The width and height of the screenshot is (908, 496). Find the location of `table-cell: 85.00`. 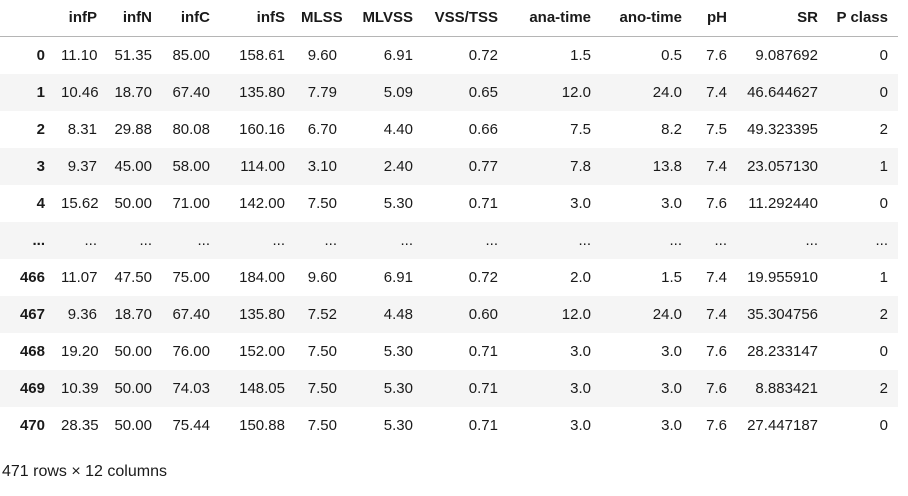

table-cell: 85.00 is located at coordinates (191, 55).